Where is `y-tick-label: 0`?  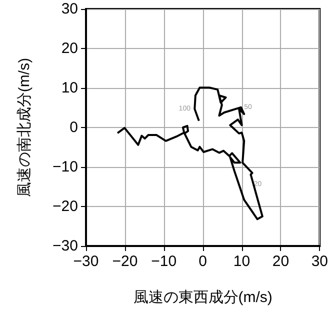 y-tick-label: 0 is located at coordinates (74, 127).